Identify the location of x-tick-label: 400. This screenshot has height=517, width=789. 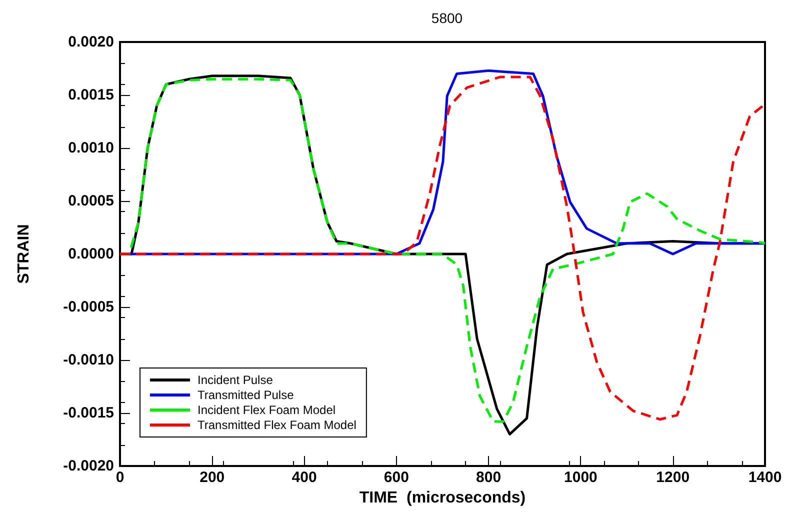
(304, 477).